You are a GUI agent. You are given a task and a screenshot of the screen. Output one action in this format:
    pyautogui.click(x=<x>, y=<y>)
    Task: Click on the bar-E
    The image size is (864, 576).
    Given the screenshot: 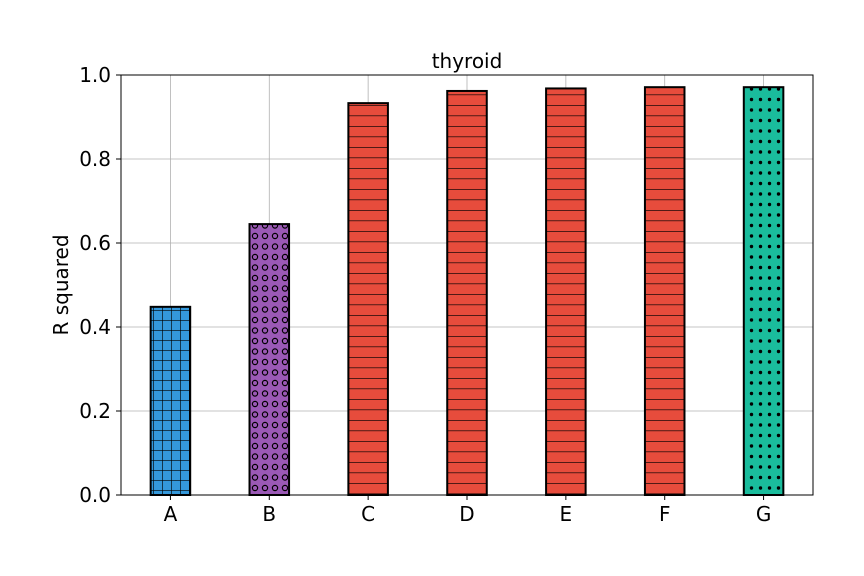 What is the action you would take?
    pyautogui.click(x=566, y=291)
    